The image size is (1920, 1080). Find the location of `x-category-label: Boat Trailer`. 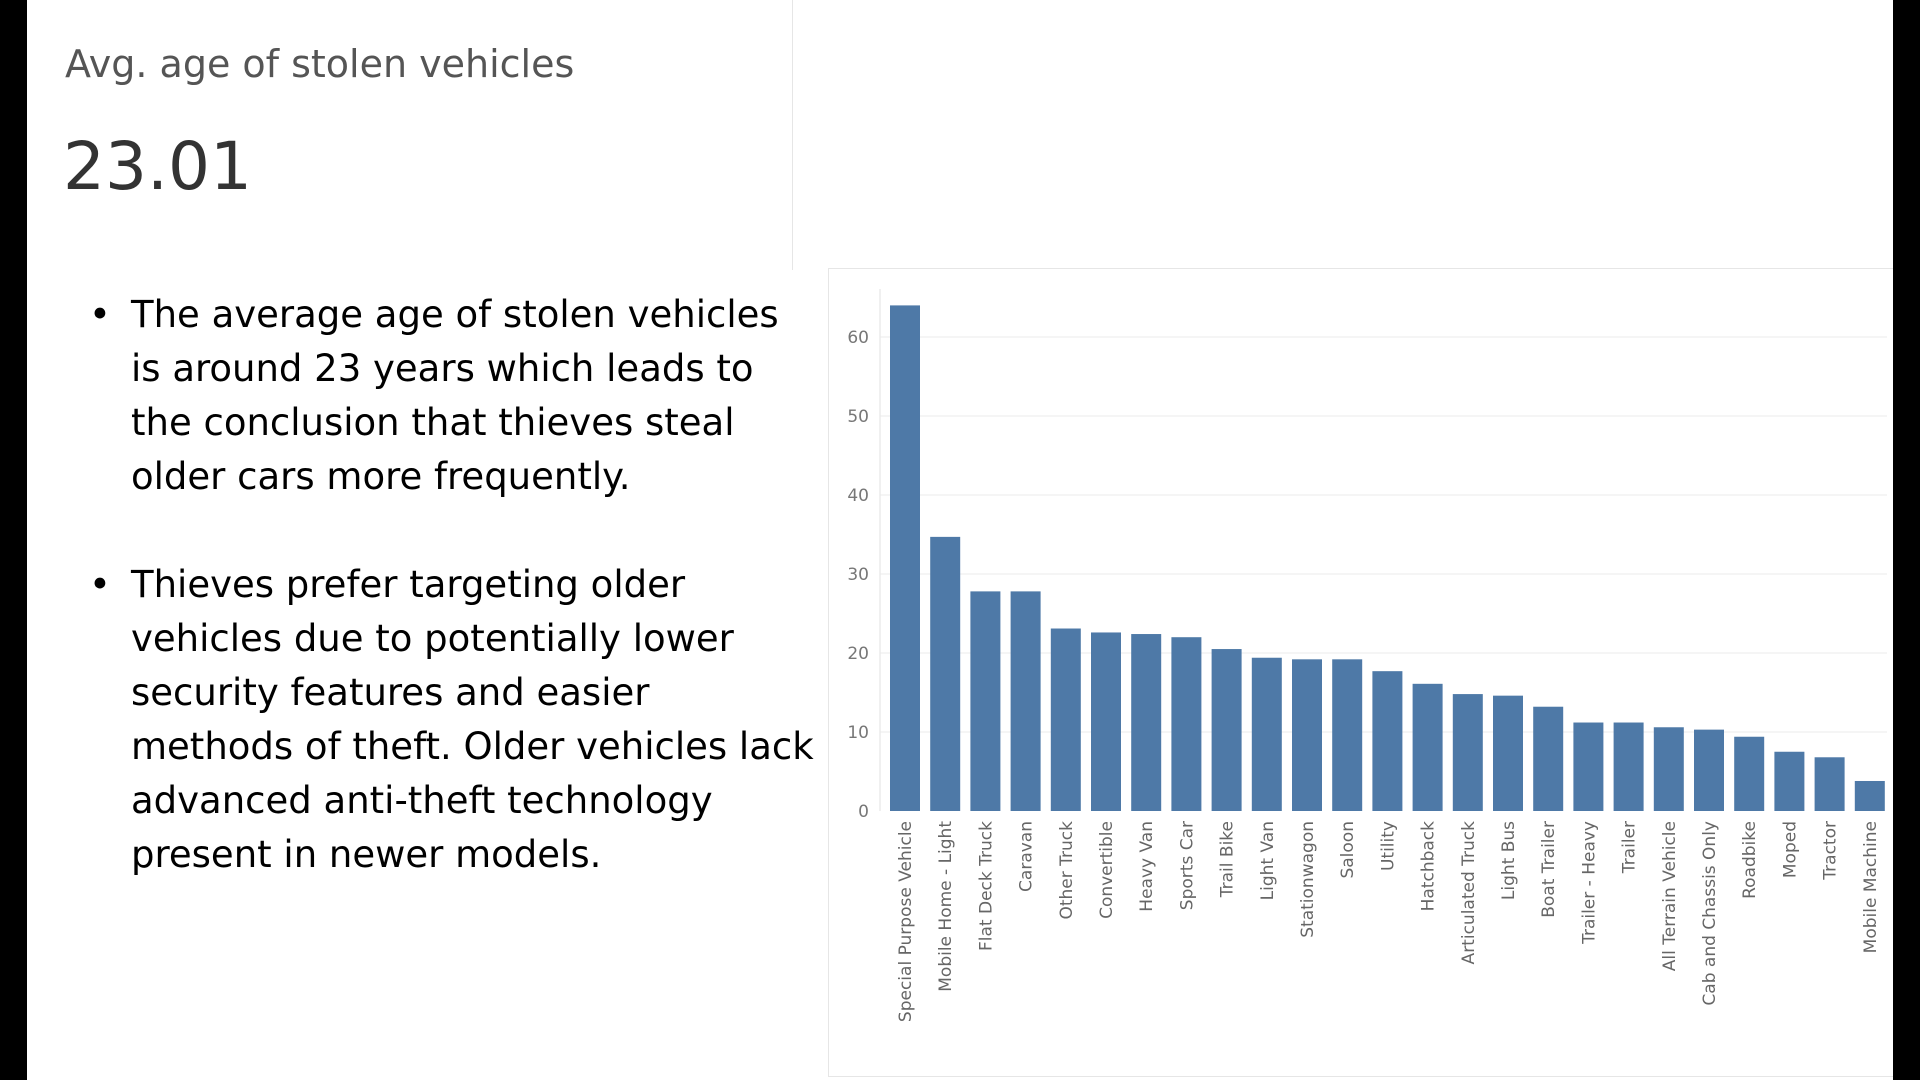

x-category-label: Boat Trailer is located at coordinates (1549, 869).